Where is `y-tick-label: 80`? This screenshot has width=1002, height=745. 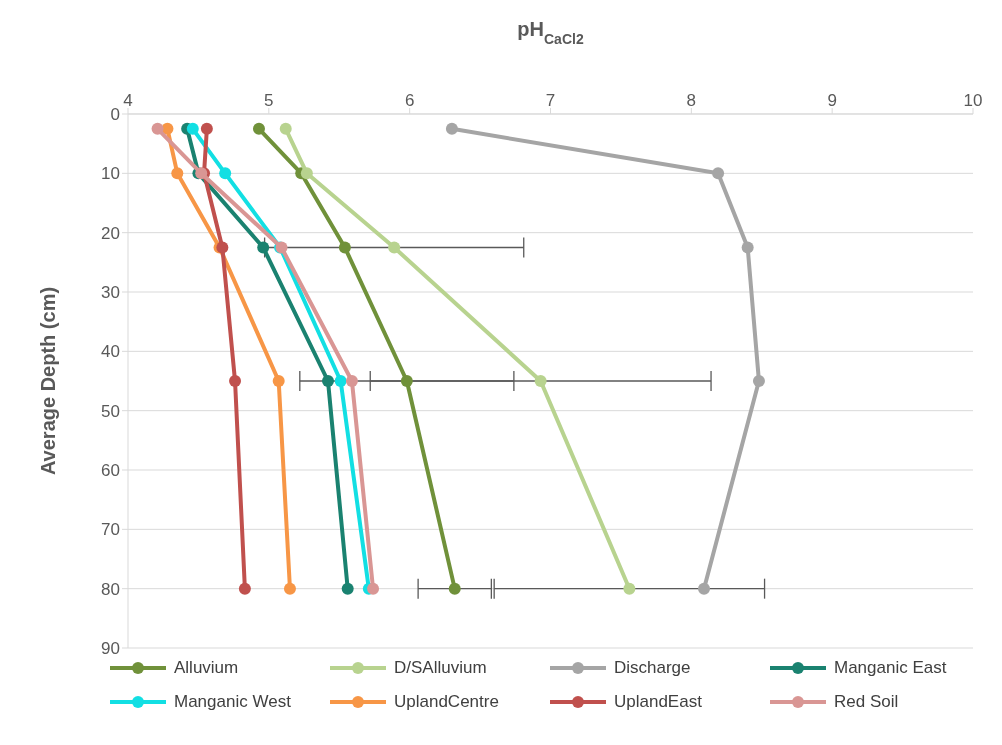 y-tick-label: 80 is located at coordinates (110, 589).